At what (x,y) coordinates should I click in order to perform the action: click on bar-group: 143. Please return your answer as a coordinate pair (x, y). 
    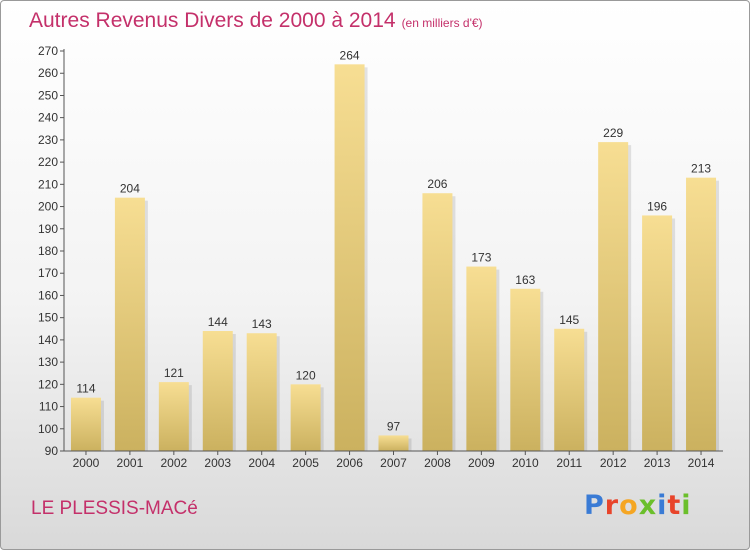
    Looking at the image, I should click on (263, 384).